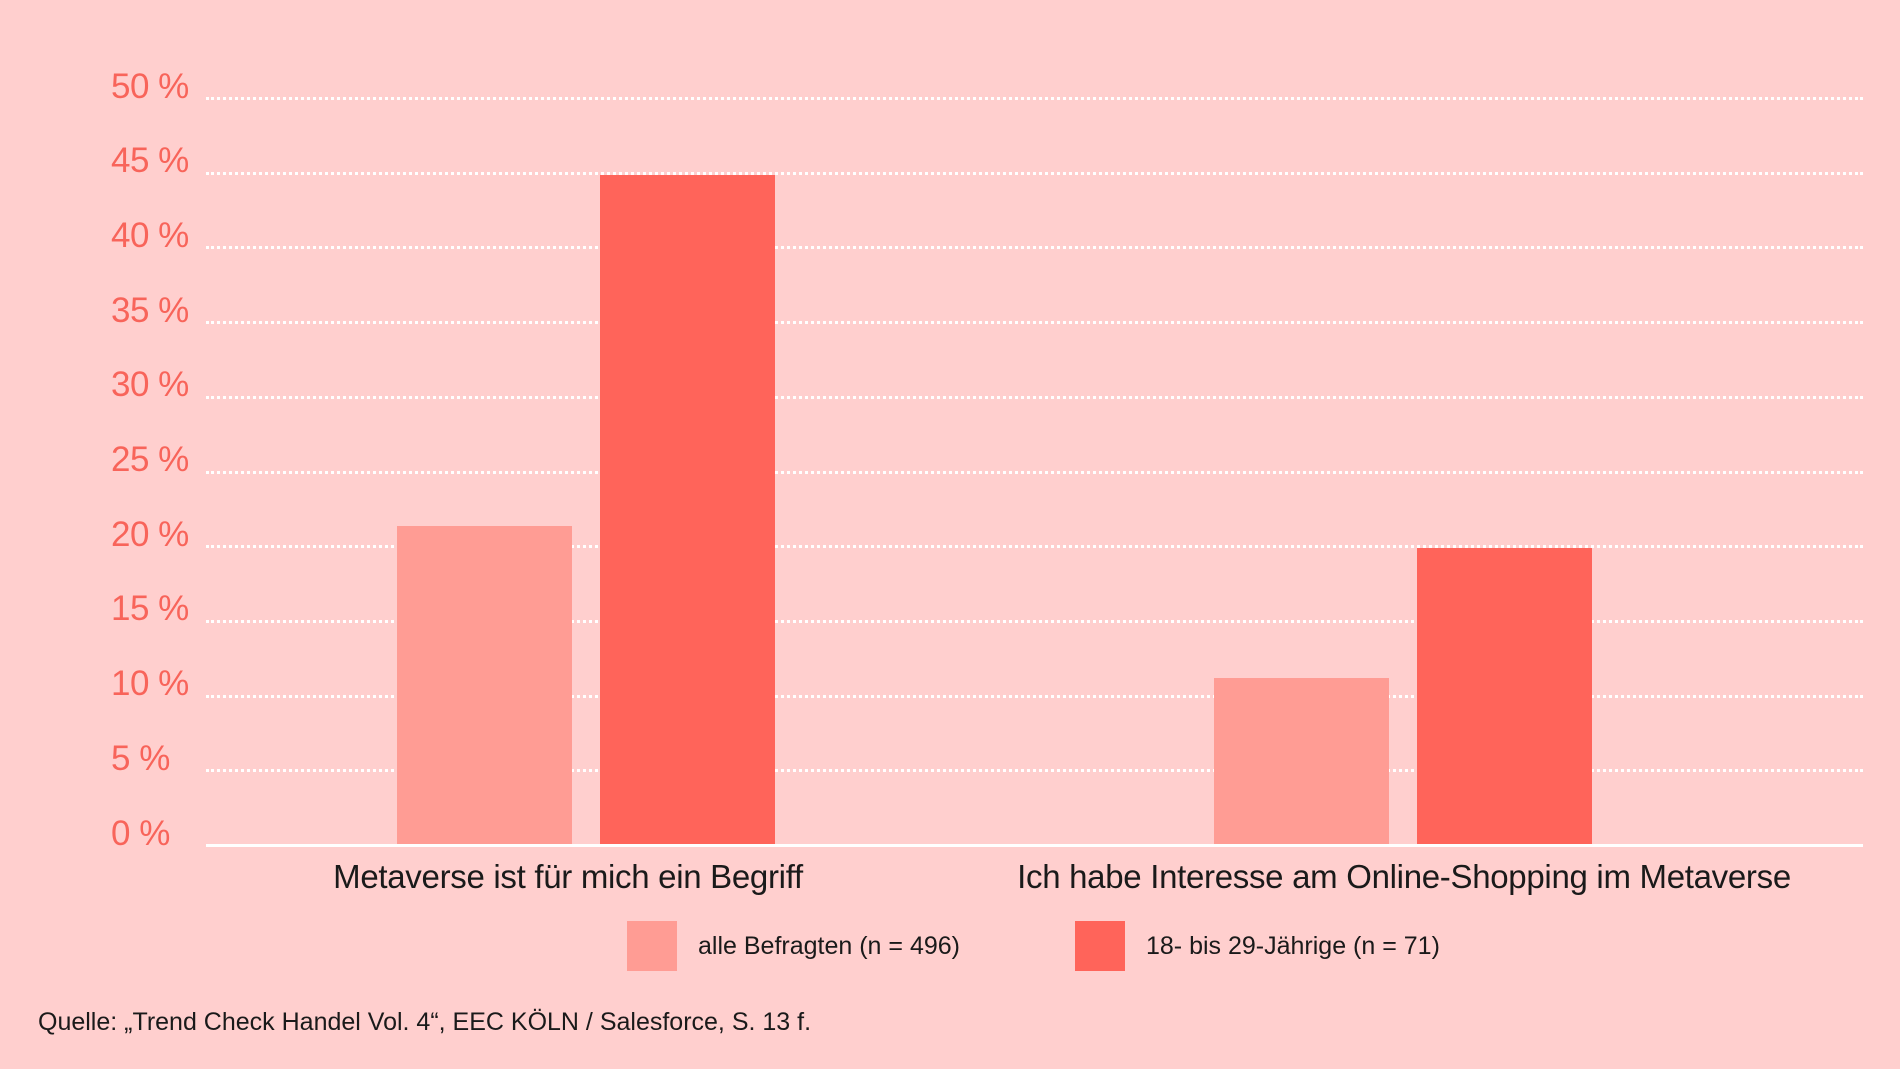 Image resolution: width=1900 pixels, height=1069 pixels. What do you see at coordinates (150, 310) in the screenshot?
I see `y-tick-label: 35 %` at bounding box center [150, 310].